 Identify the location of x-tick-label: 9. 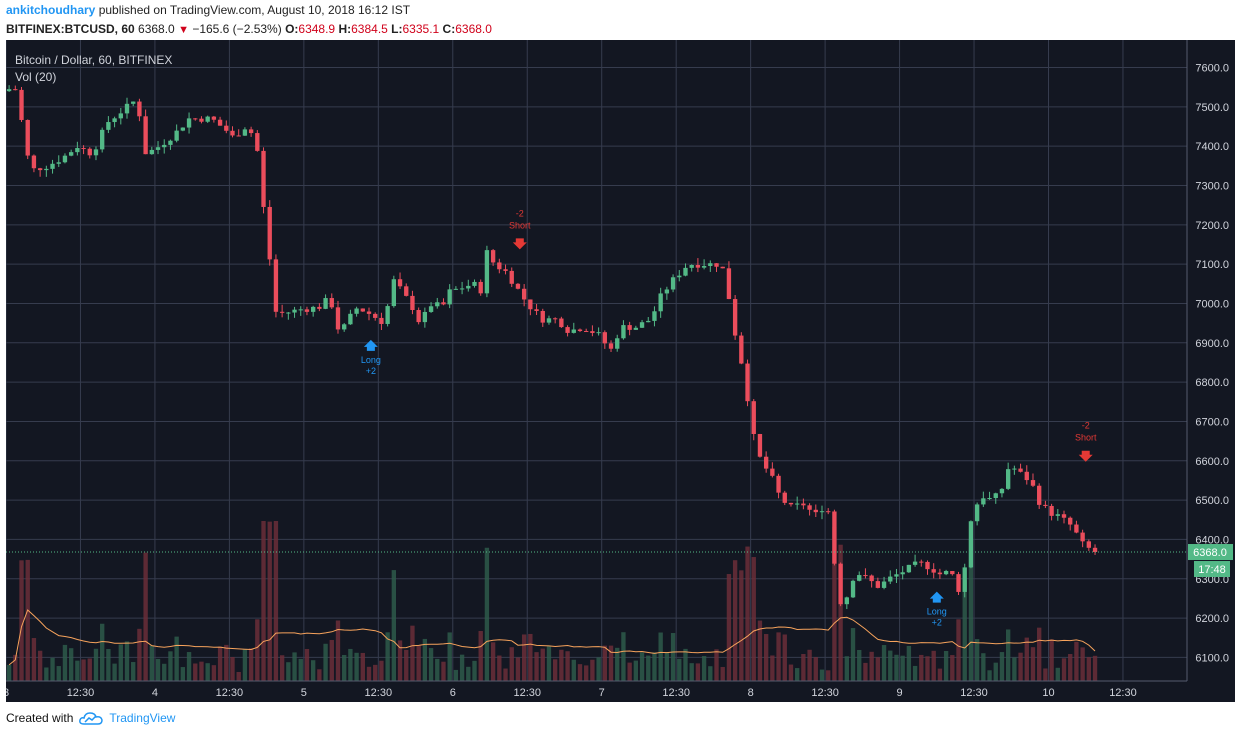
(900, 693).